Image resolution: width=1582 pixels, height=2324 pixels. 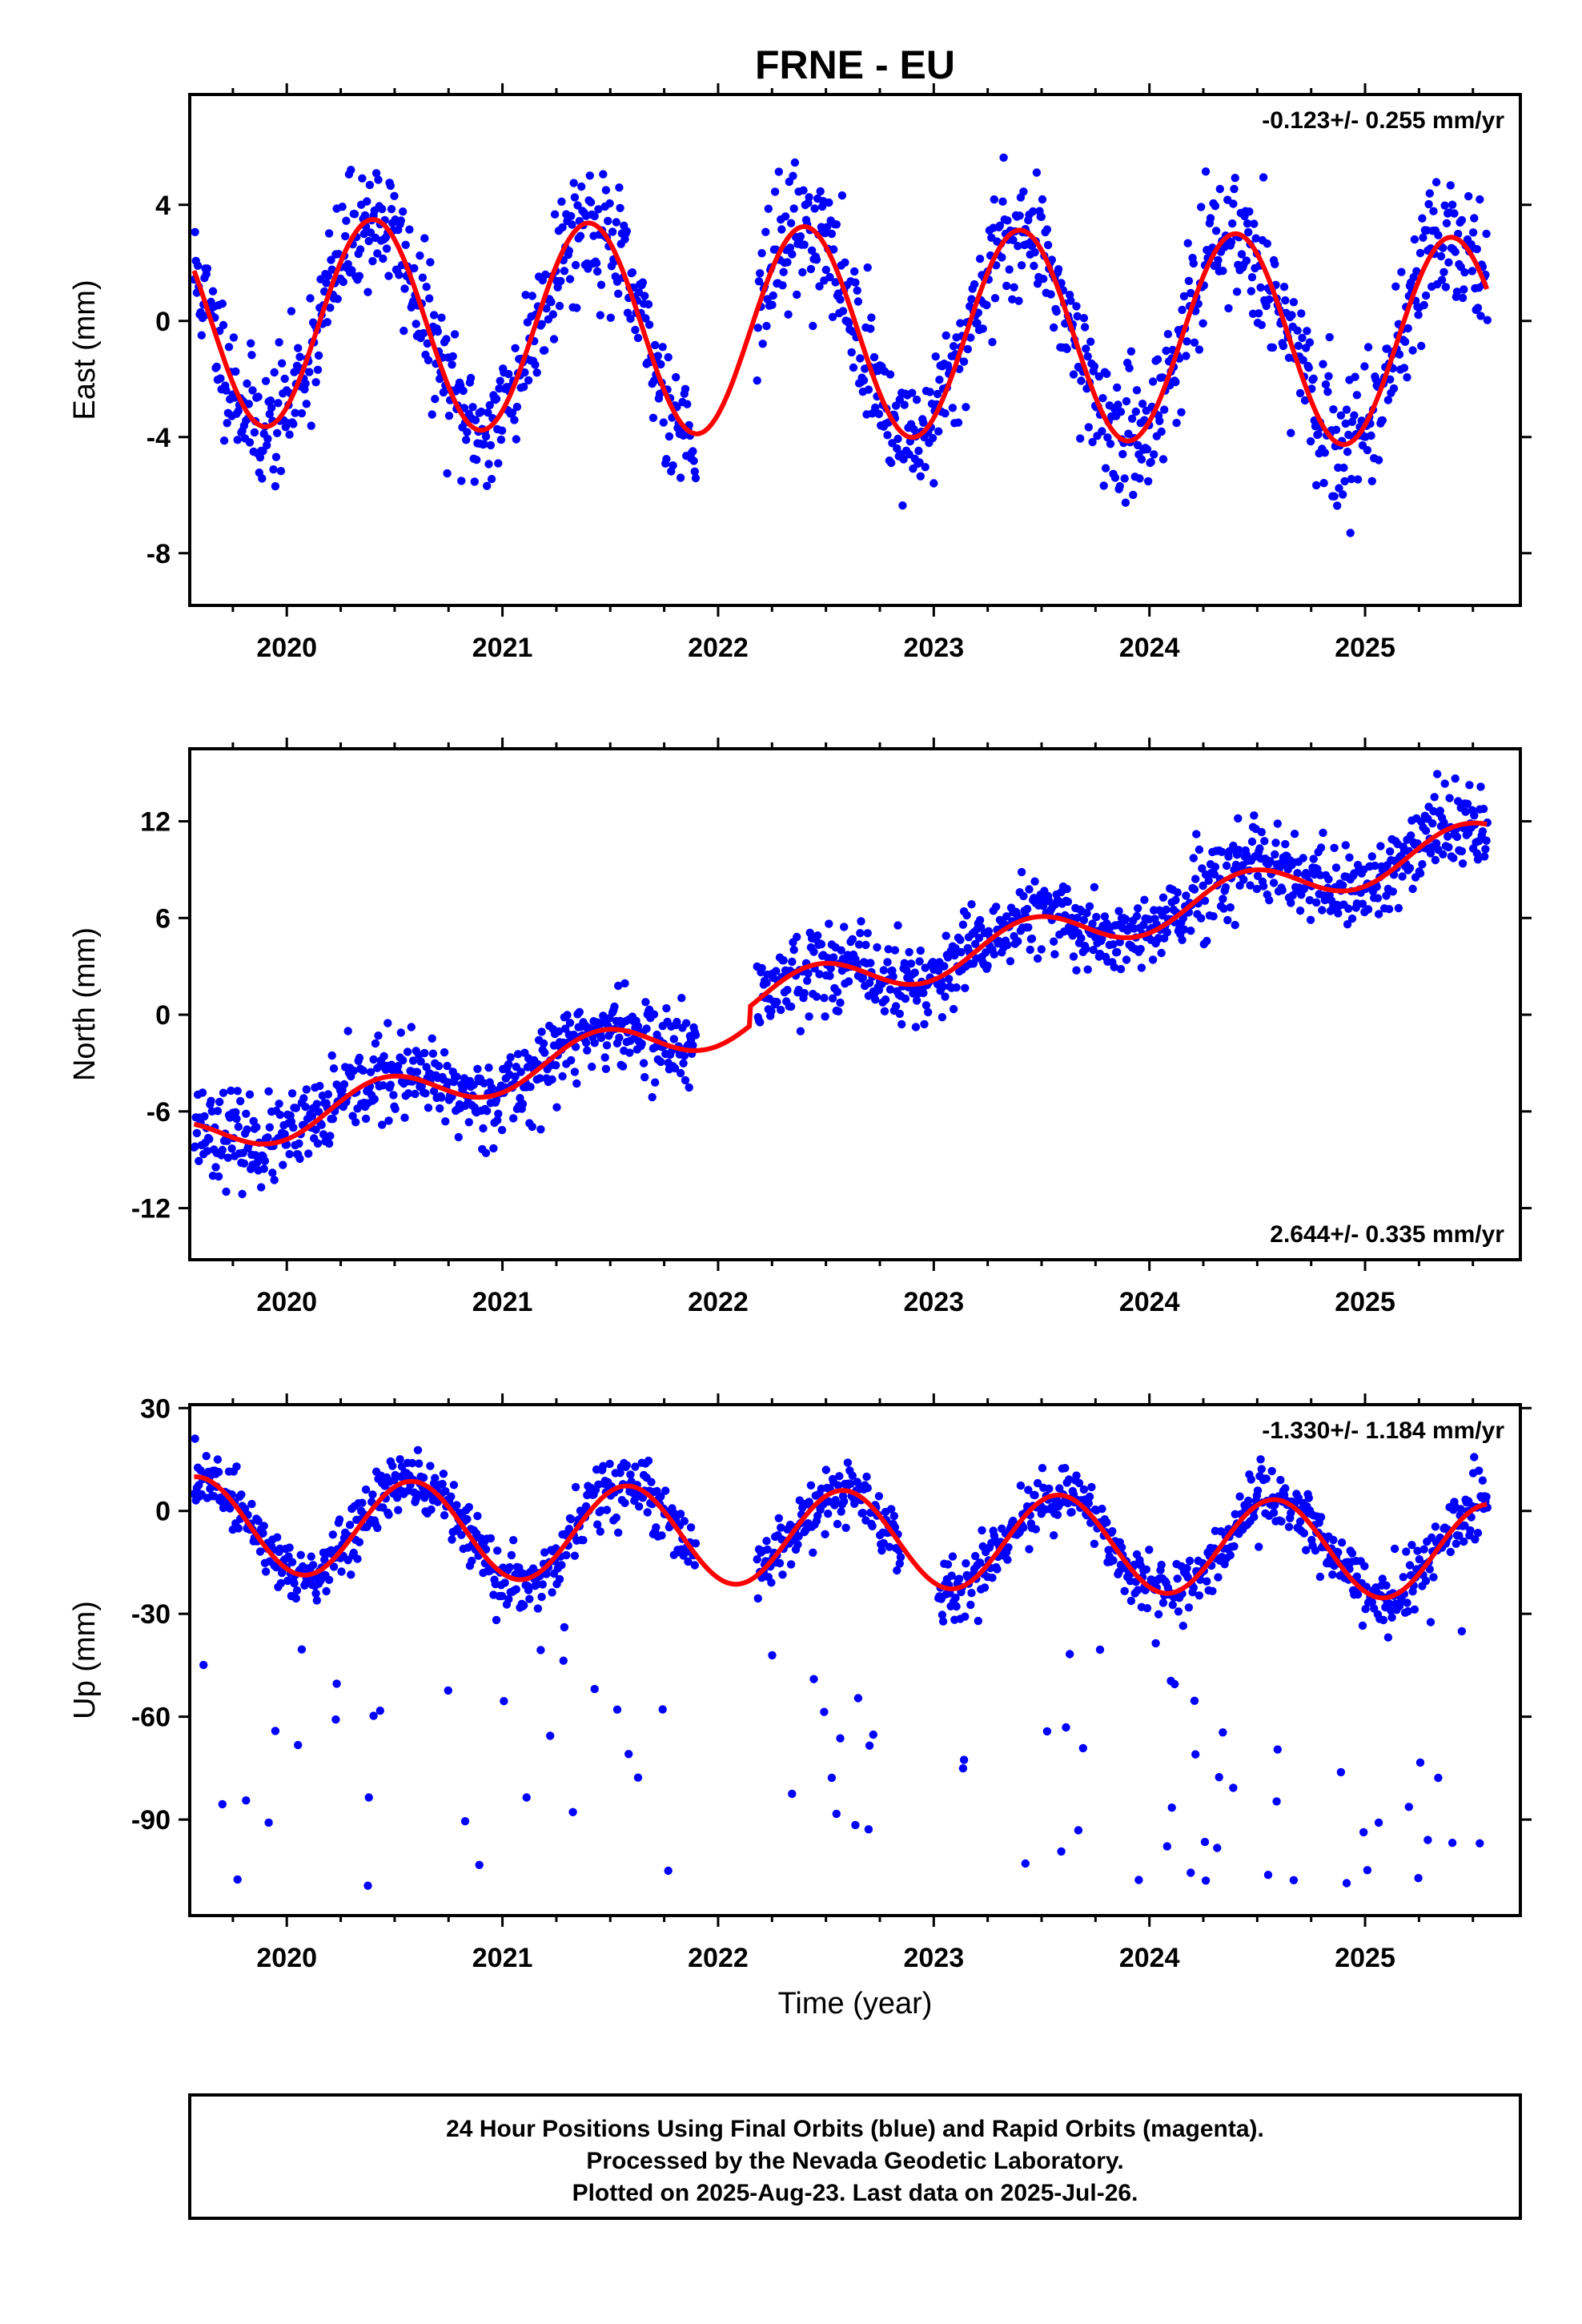 I want to click on plot-area, so click(x=841, y=345).